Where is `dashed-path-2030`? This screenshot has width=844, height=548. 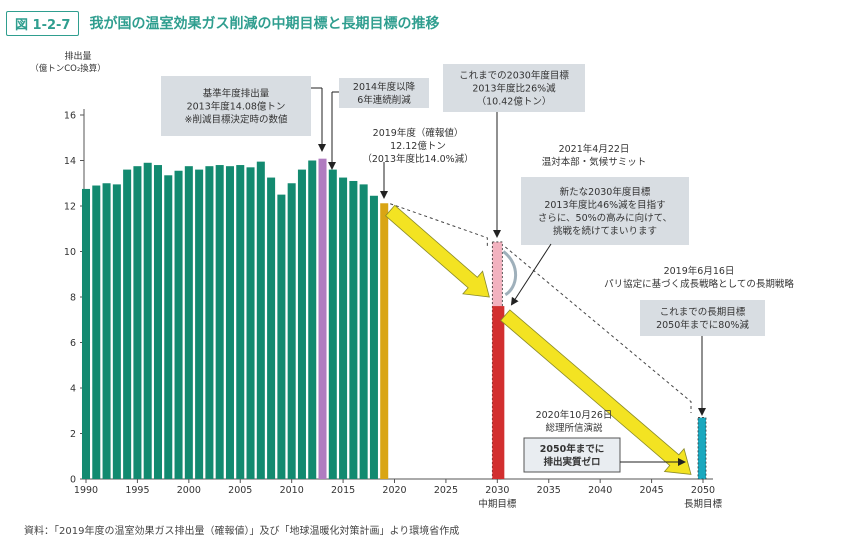 dashed-path-2030 is located at coordinates (439, 225).